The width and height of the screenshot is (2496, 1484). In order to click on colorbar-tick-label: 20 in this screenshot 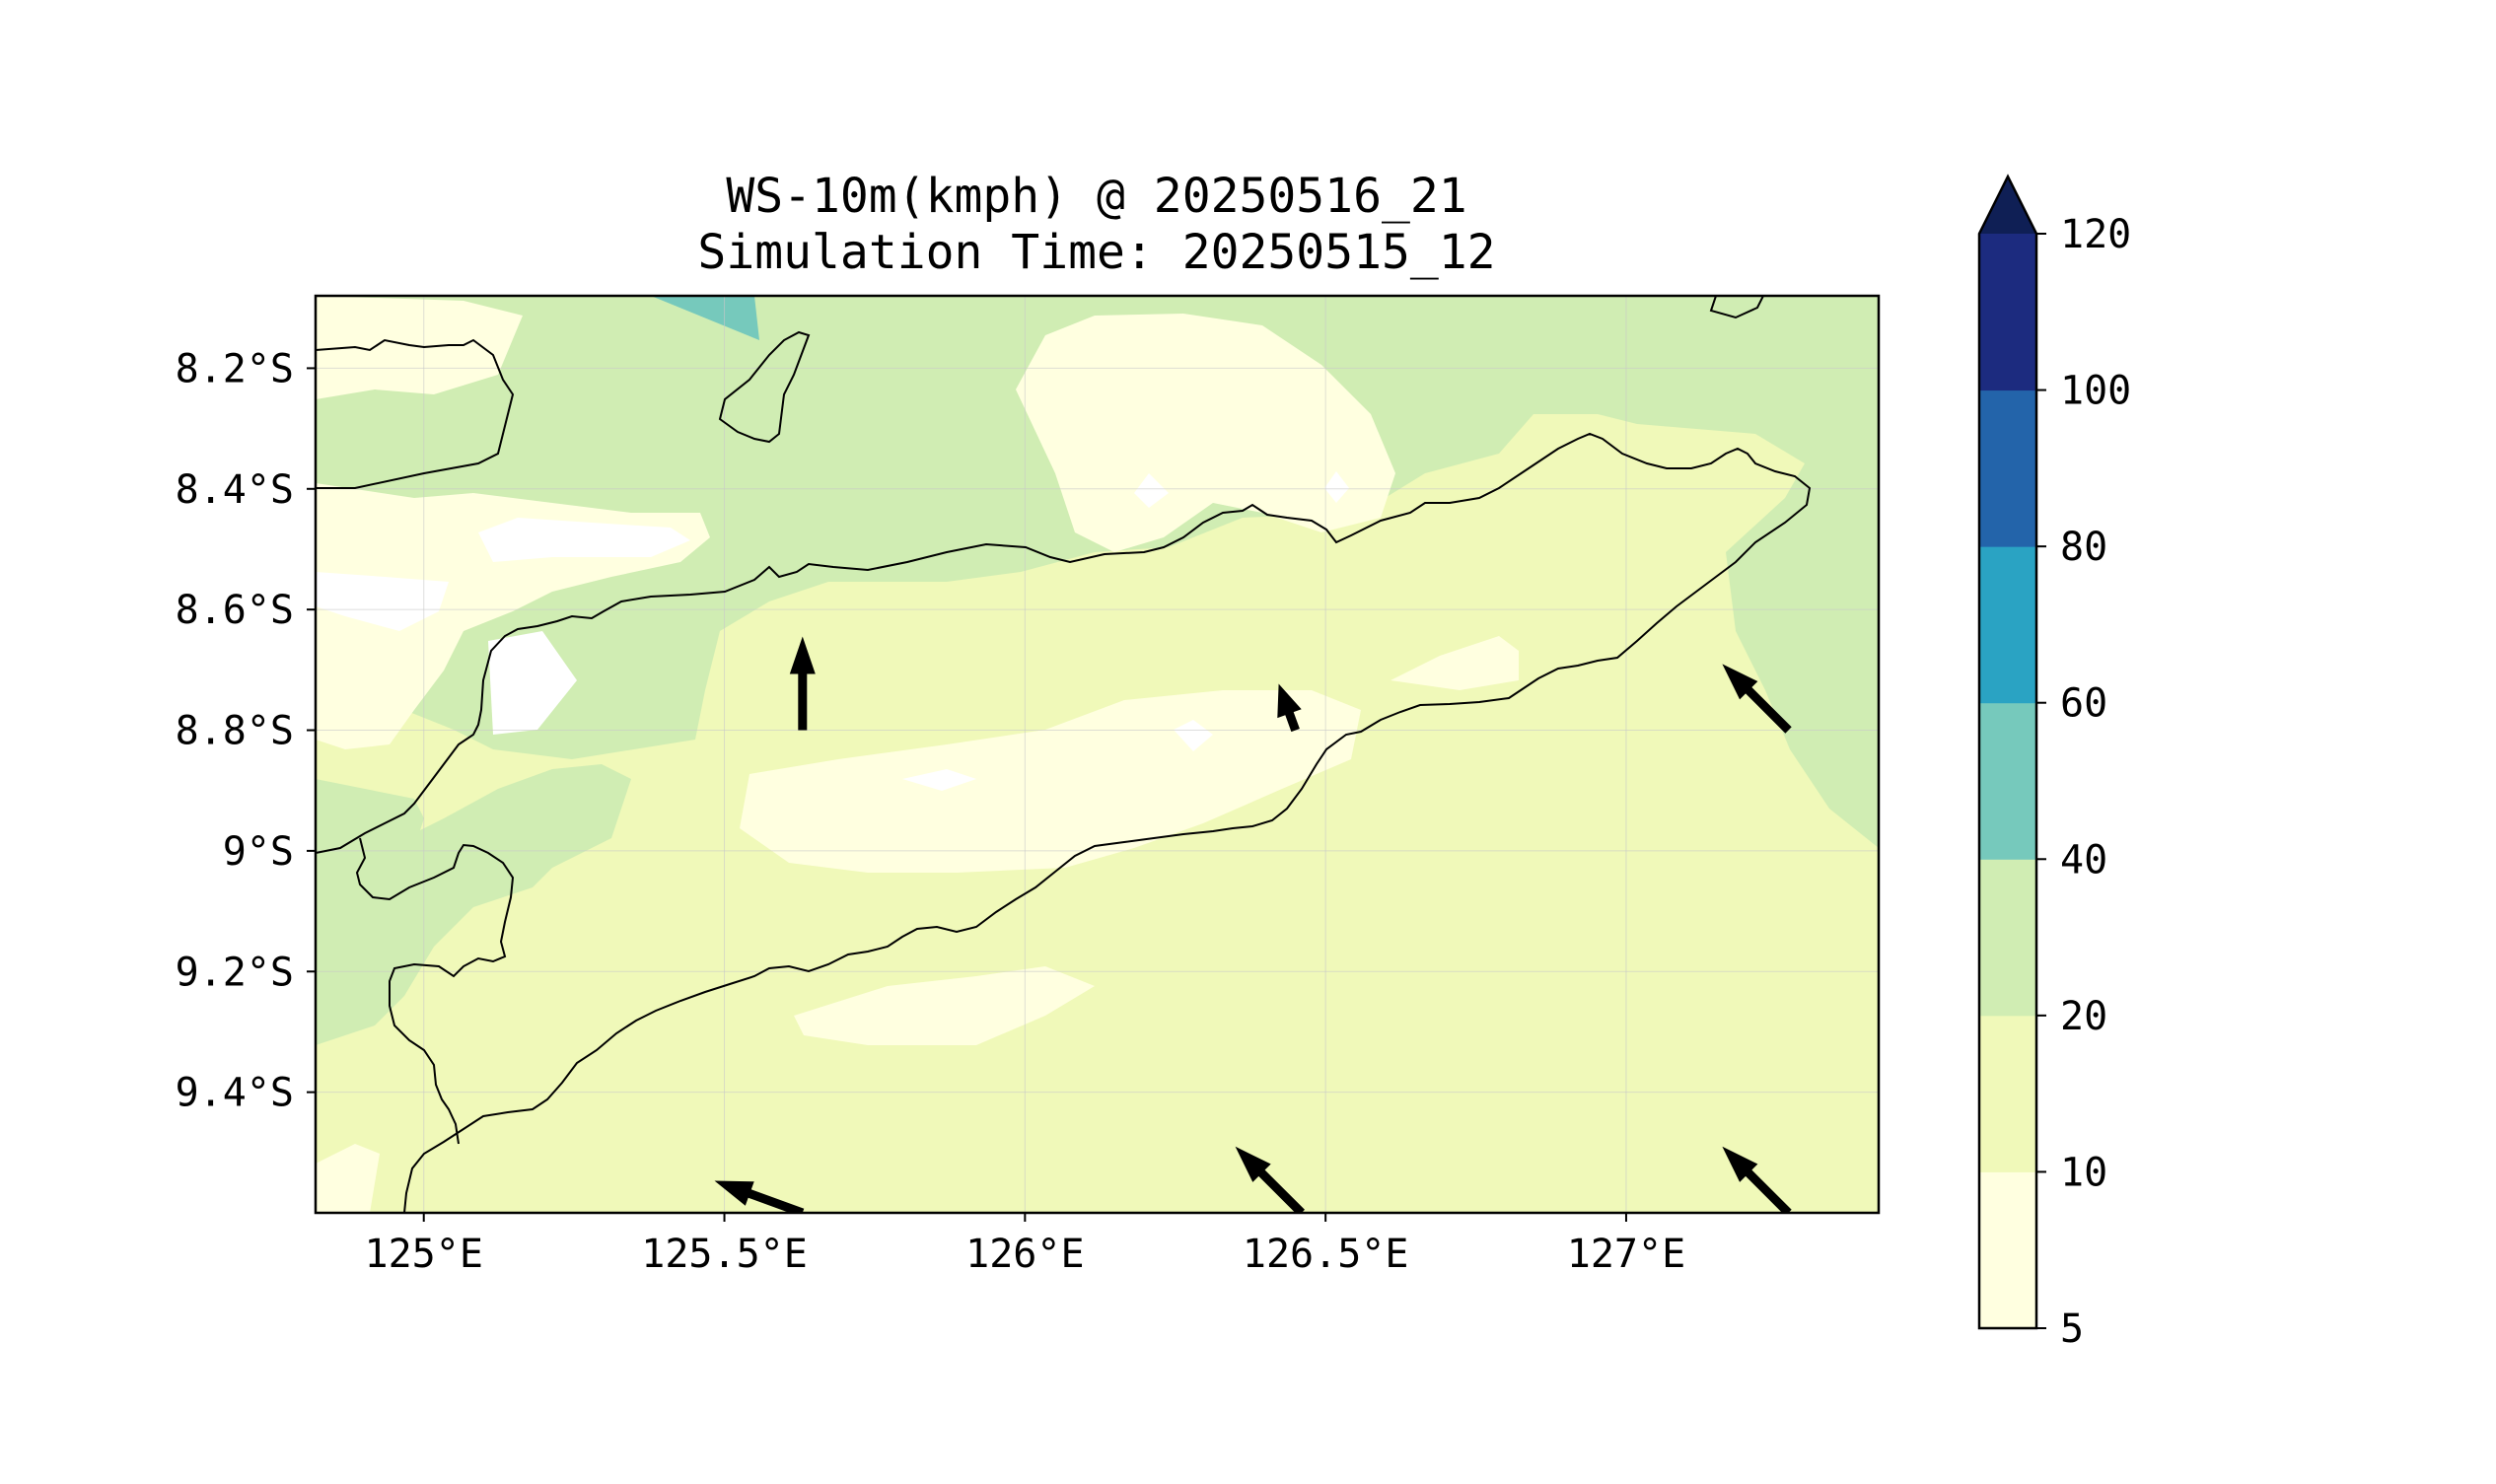, I will do `click(2083, 1016)`.